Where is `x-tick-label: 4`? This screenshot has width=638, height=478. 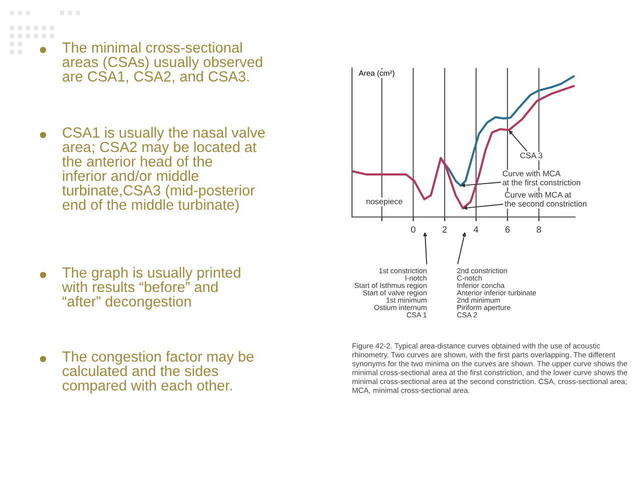
x-tick-label: 4 is located at coordinates (476, 229).